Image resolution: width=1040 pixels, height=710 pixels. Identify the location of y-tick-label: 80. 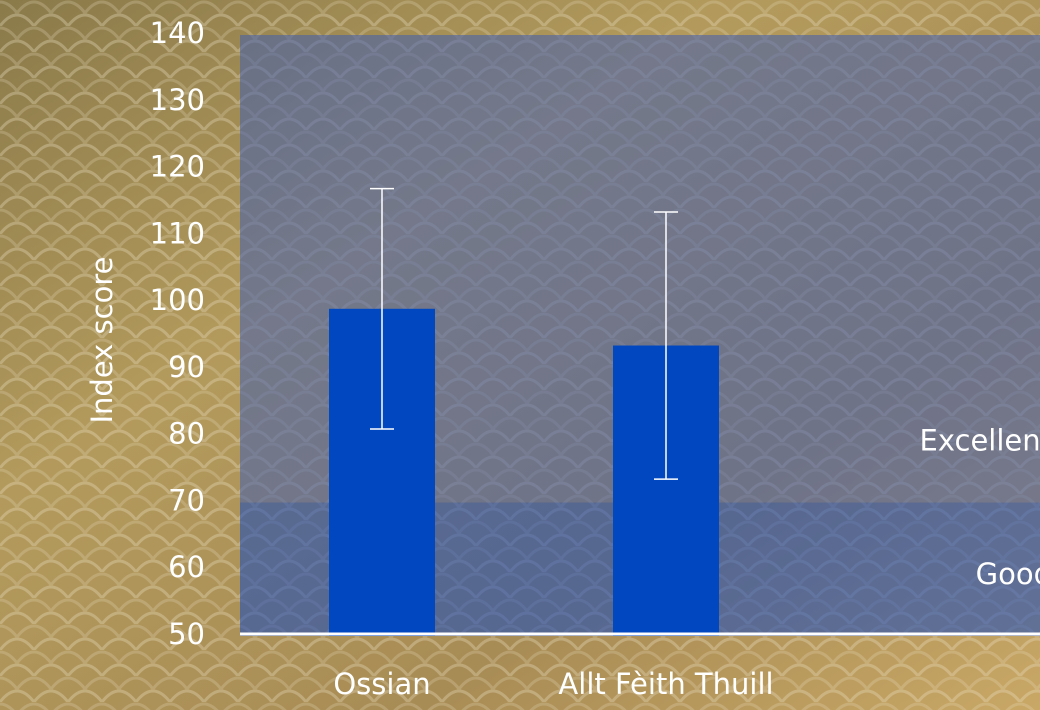
(186, 434).